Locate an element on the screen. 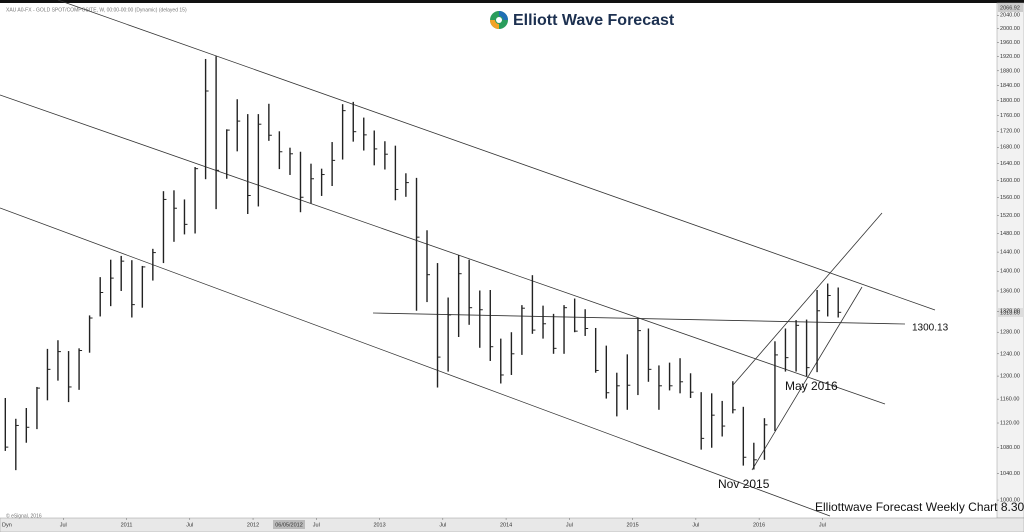 Image resolution: width=1024 pixels, height=532 pixels. y-tick-label: 1560.00 is located at coordinates (1010, 198).